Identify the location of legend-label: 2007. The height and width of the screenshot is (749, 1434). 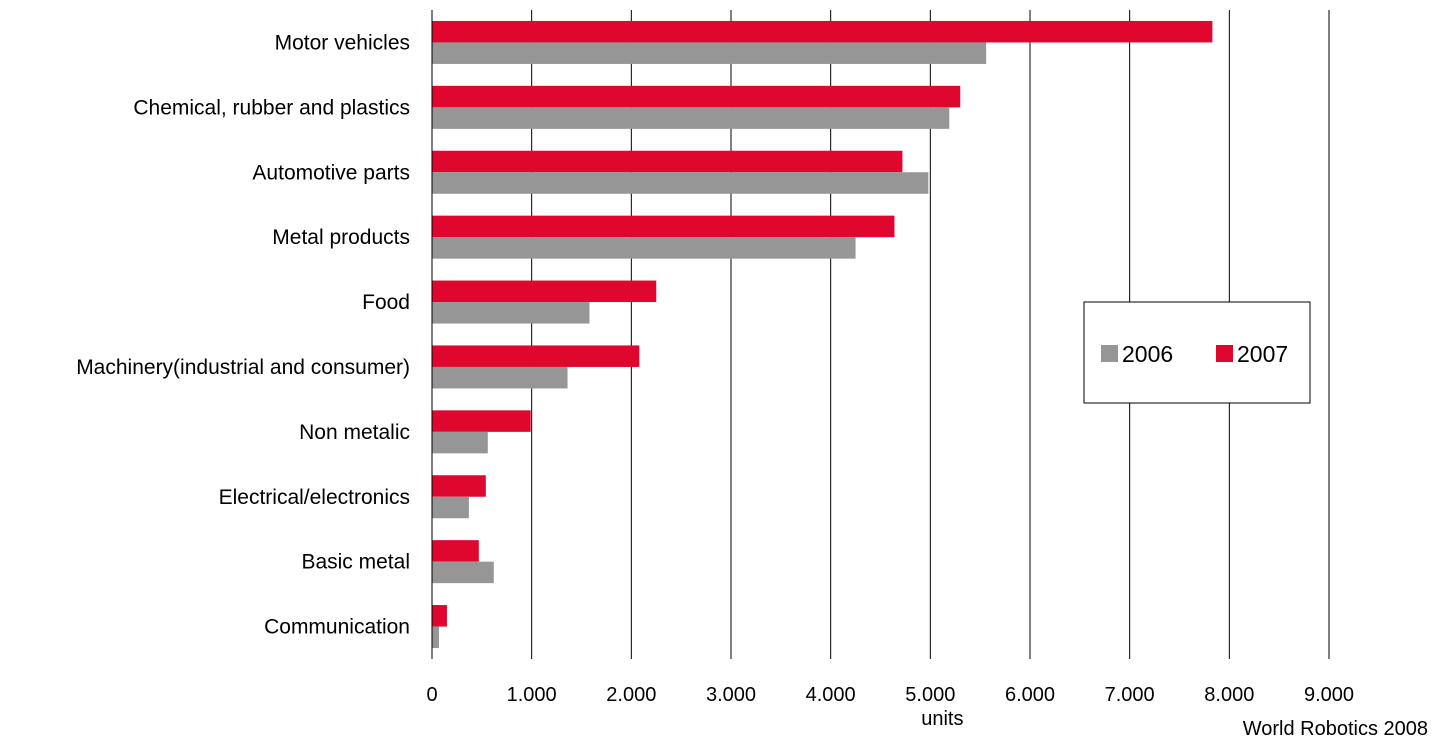
(1262, 354).